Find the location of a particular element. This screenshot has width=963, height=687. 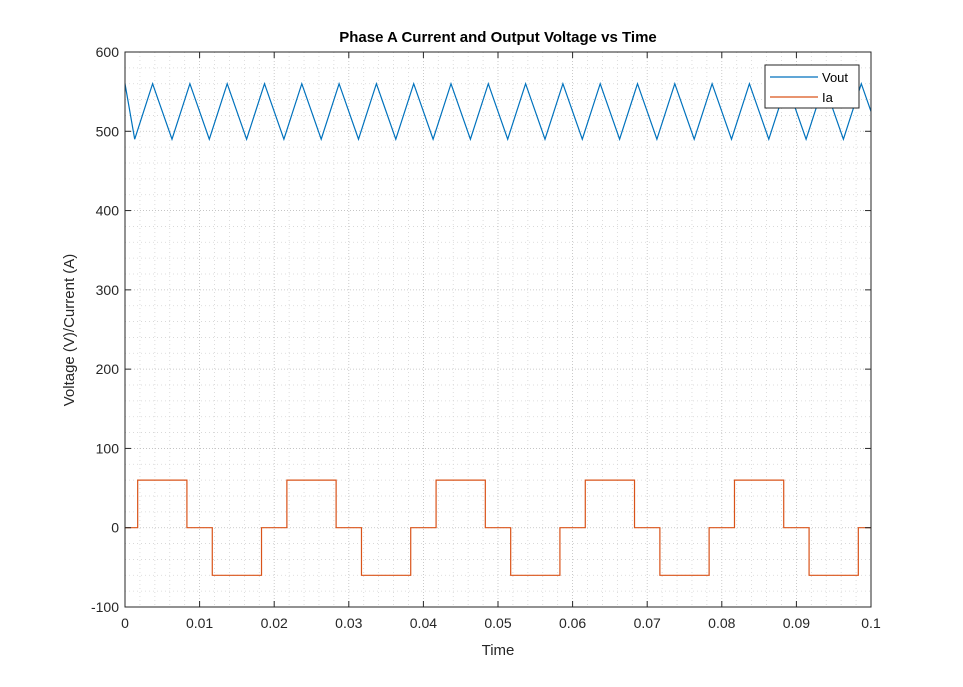

x-tick-label: 0.06 is located at coordinates (572, 623).